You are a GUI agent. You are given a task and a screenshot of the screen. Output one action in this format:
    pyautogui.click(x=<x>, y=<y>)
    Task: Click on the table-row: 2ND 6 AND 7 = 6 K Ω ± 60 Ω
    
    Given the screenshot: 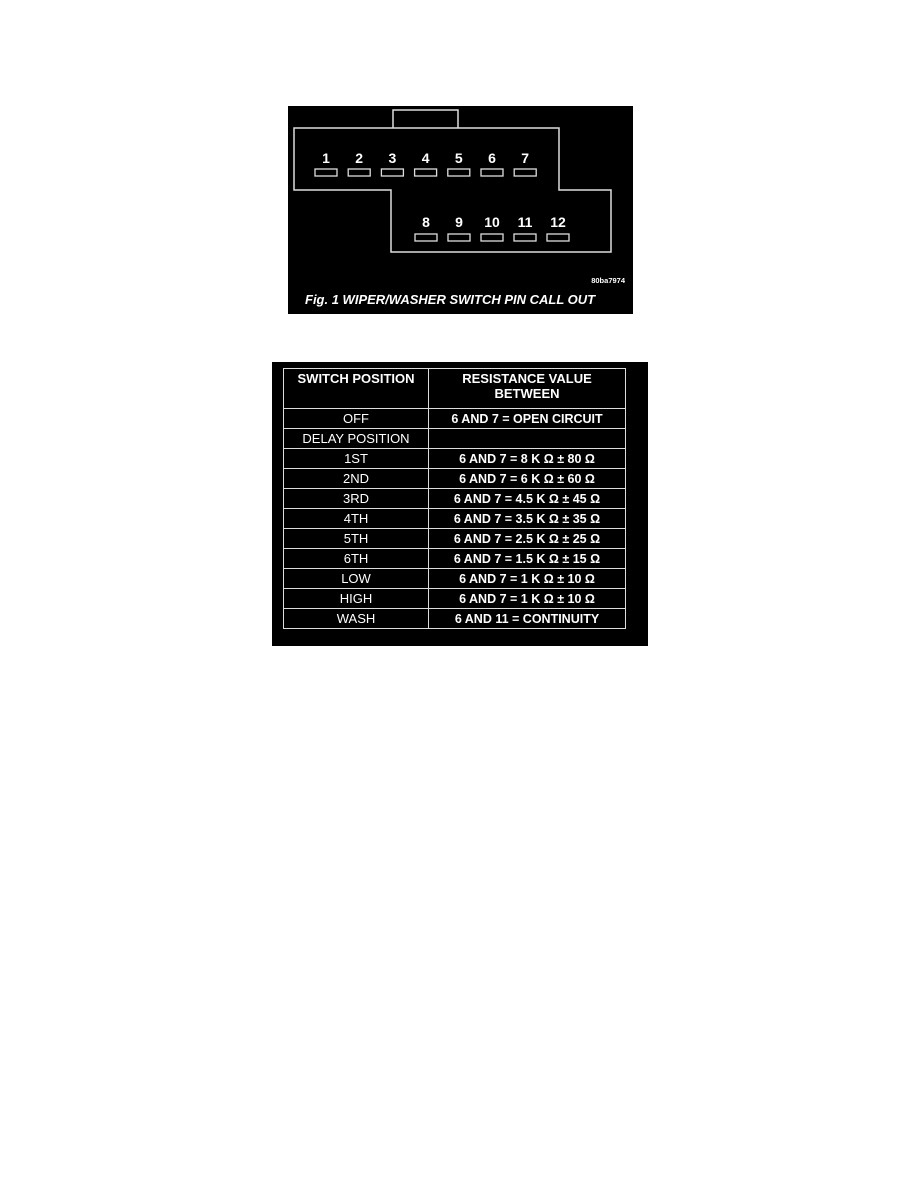 What is the action you would take?
    pyautogui.click(x=454, y=478)
    